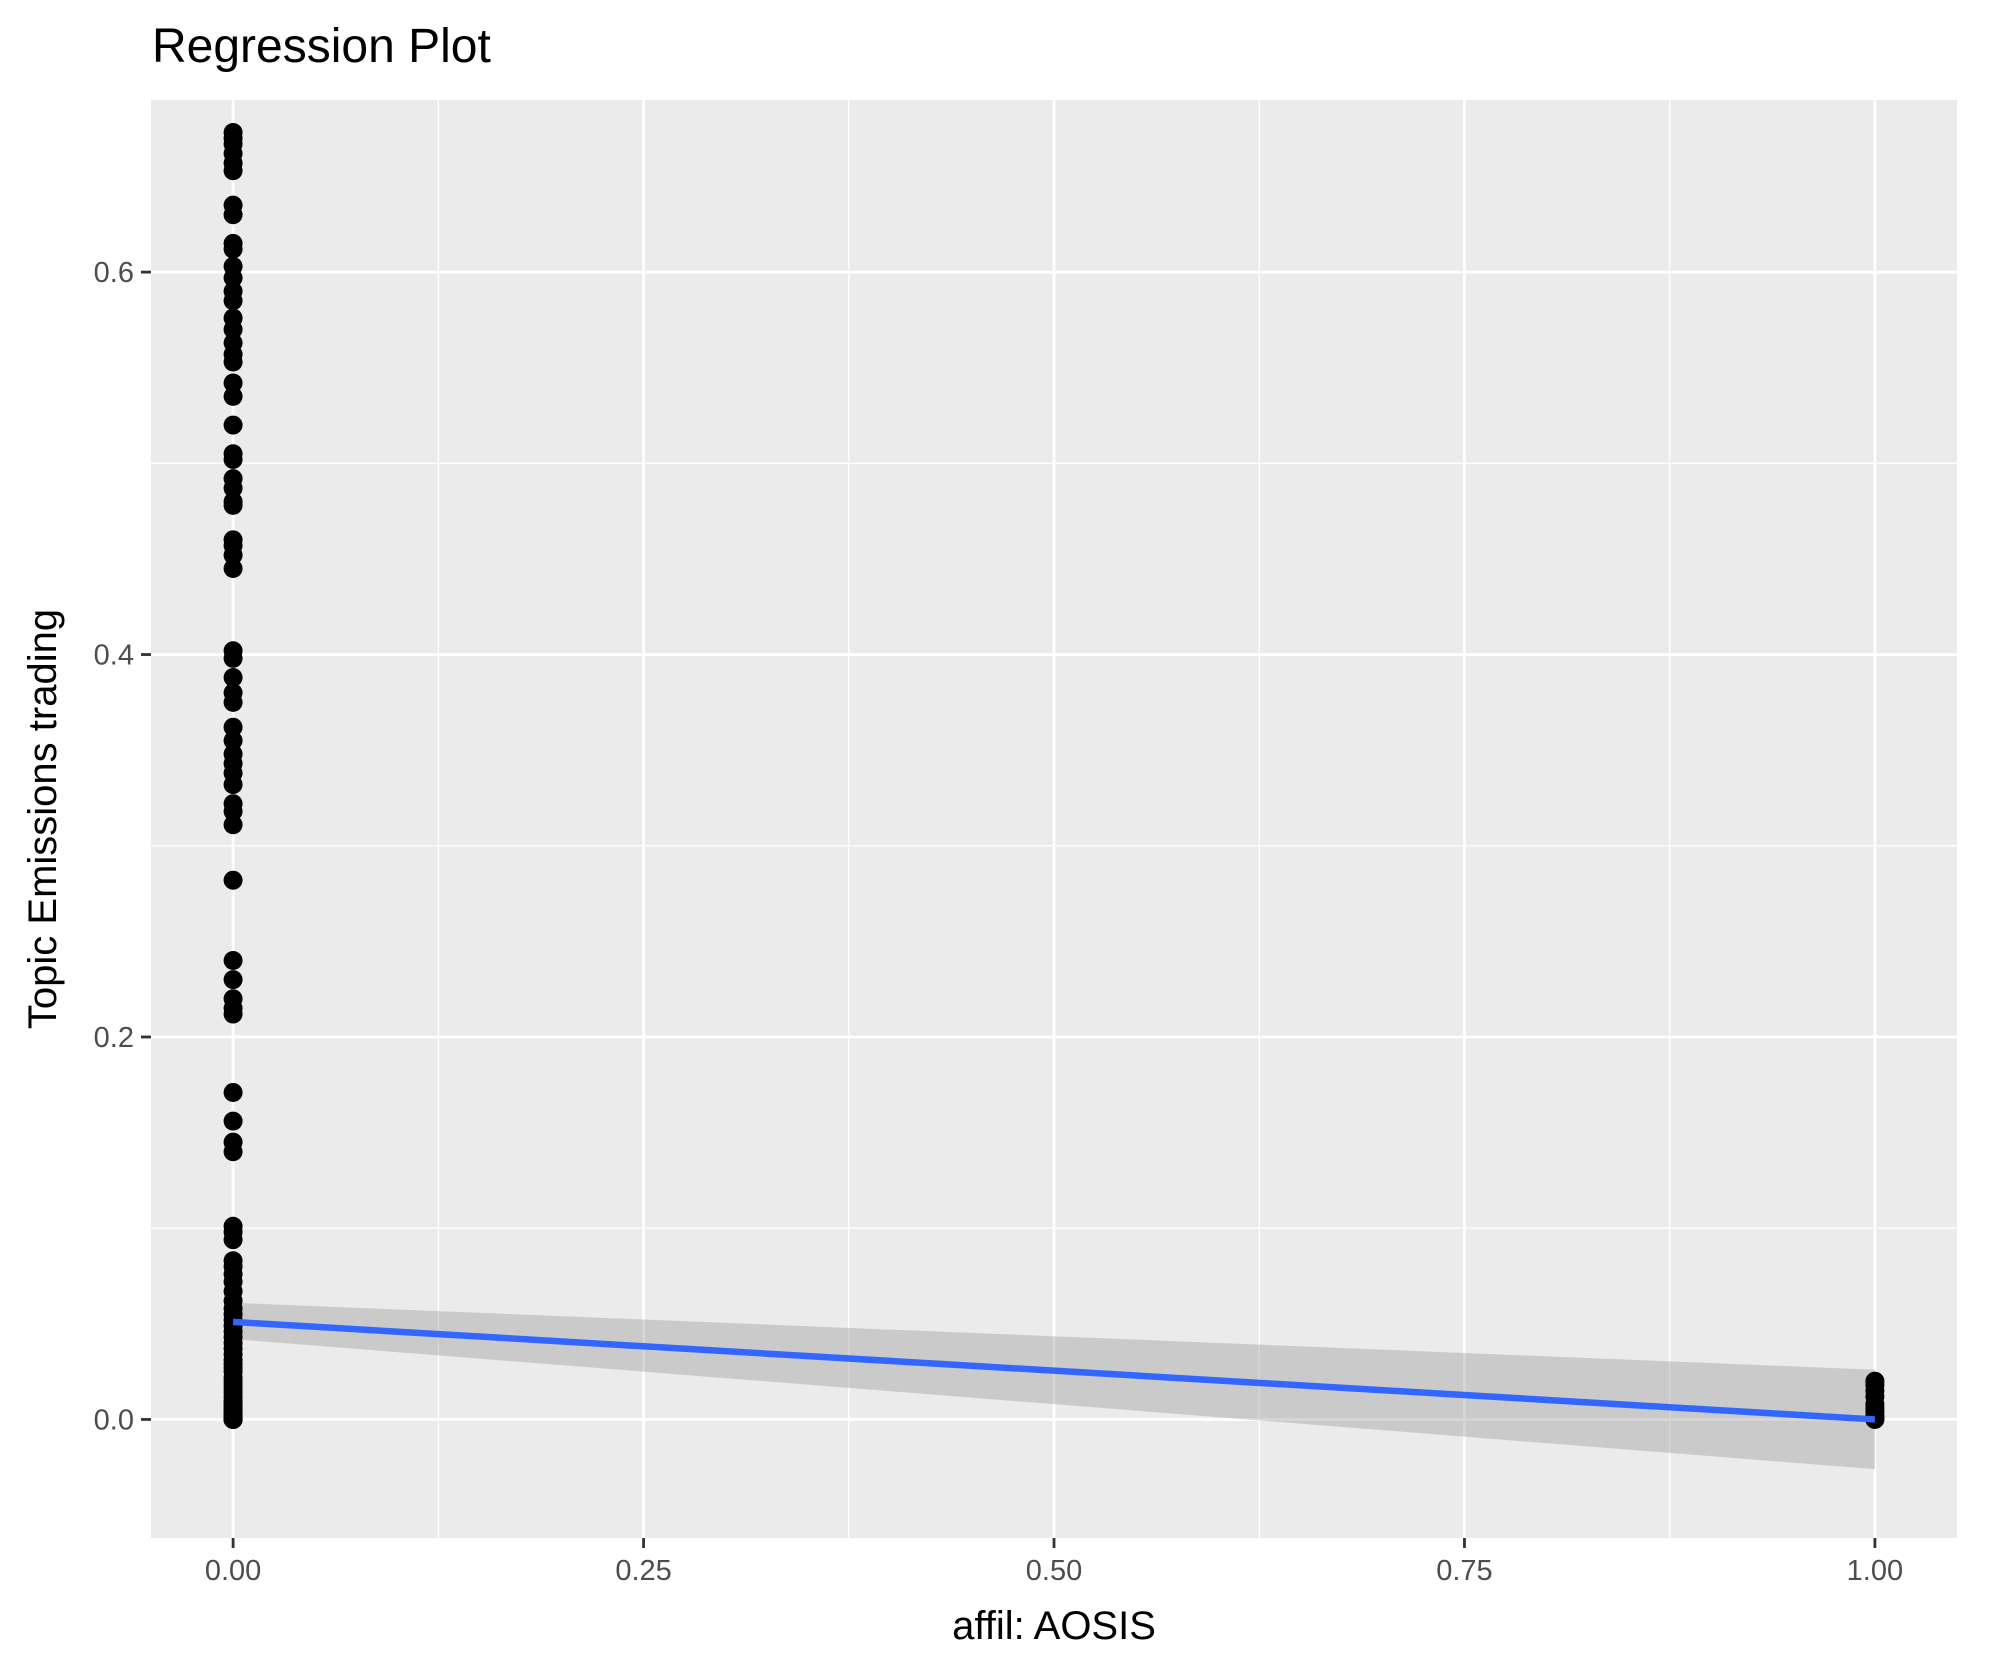 The width and height of the screenshot is (1990, 1665). What do you see at coordinates (643, 1571) in the screenshot?
I see `x-tick-label: 0.25` at bounding box center [643, 1571].